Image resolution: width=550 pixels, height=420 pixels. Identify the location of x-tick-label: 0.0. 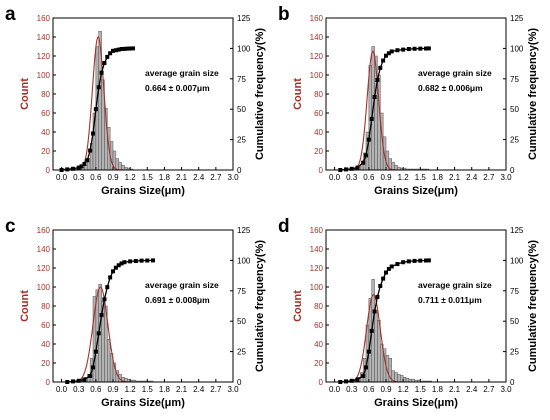
(335, 389).